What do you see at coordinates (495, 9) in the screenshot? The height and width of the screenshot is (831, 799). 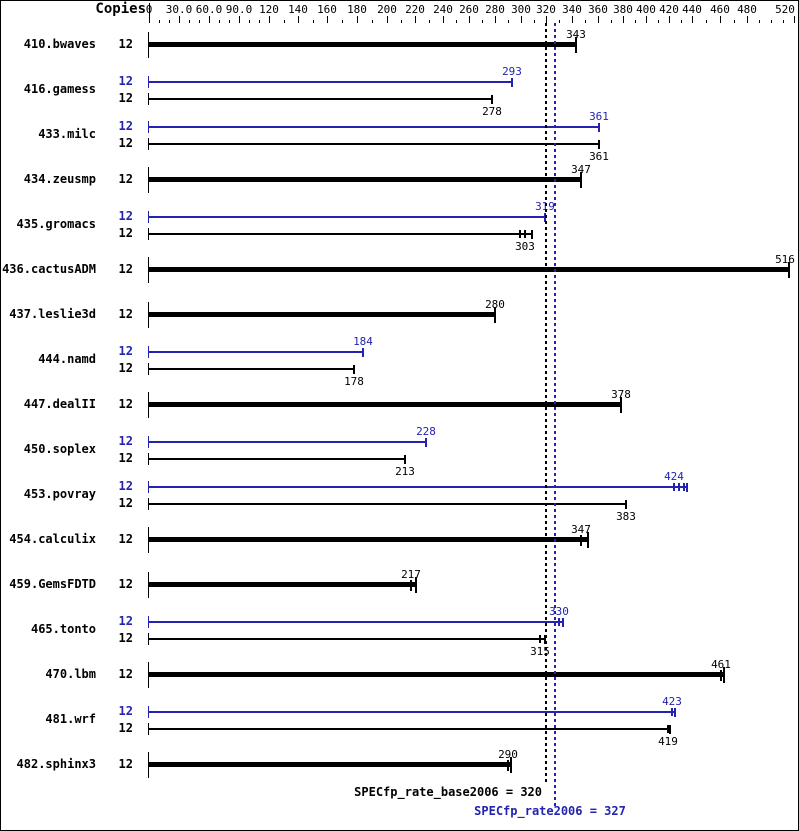 I see `axis-tick-label: 280` at bounding box center [495, 9].